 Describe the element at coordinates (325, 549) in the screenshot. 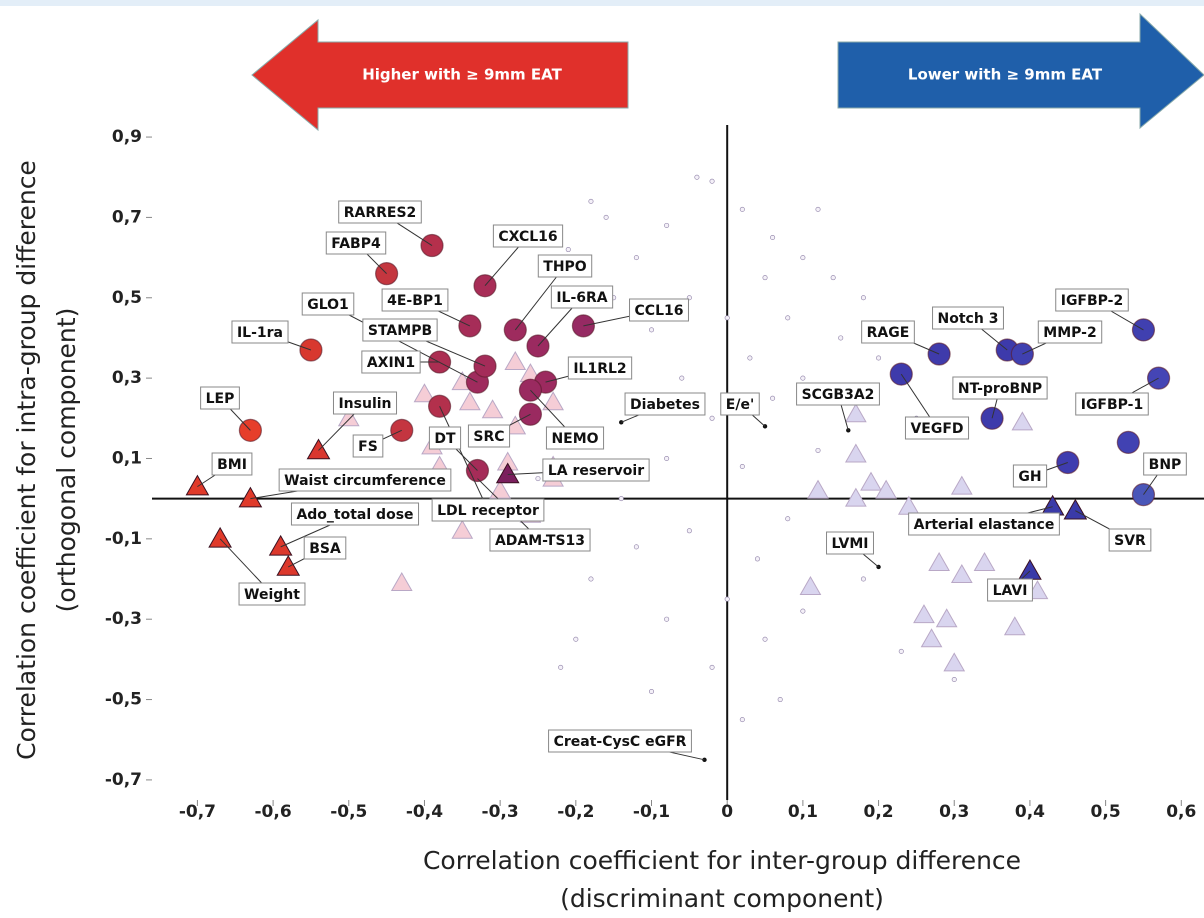

I see `point-label: BSA` at that location.